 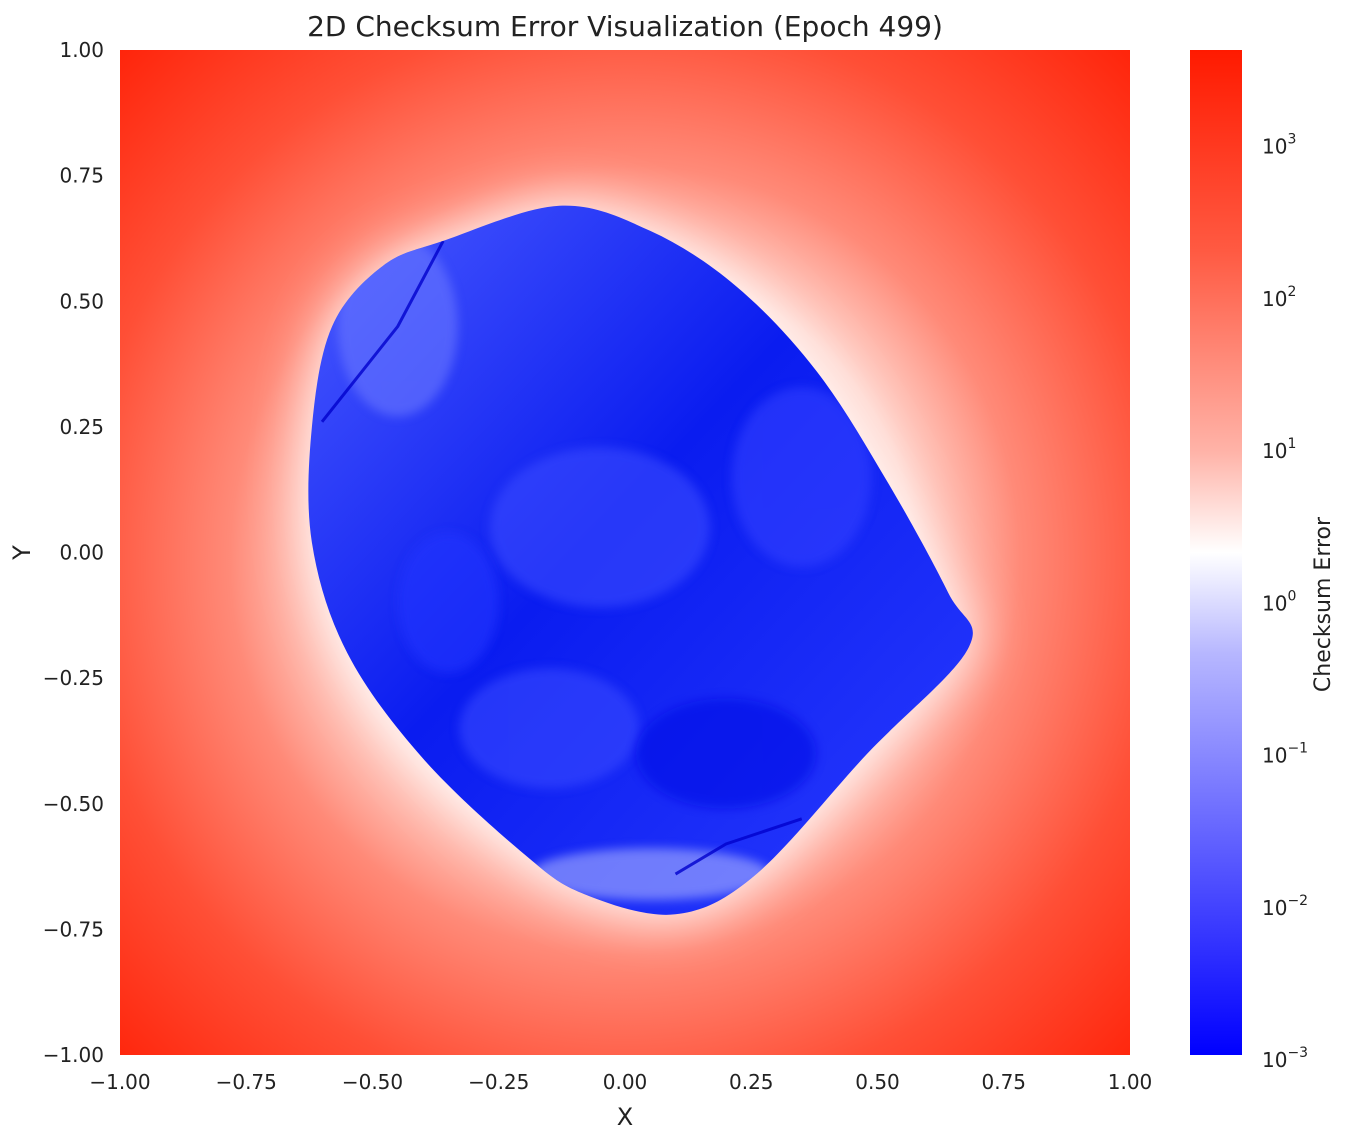 I want to click on x-tick-label: 0.25, so click(x=751, y=1082).